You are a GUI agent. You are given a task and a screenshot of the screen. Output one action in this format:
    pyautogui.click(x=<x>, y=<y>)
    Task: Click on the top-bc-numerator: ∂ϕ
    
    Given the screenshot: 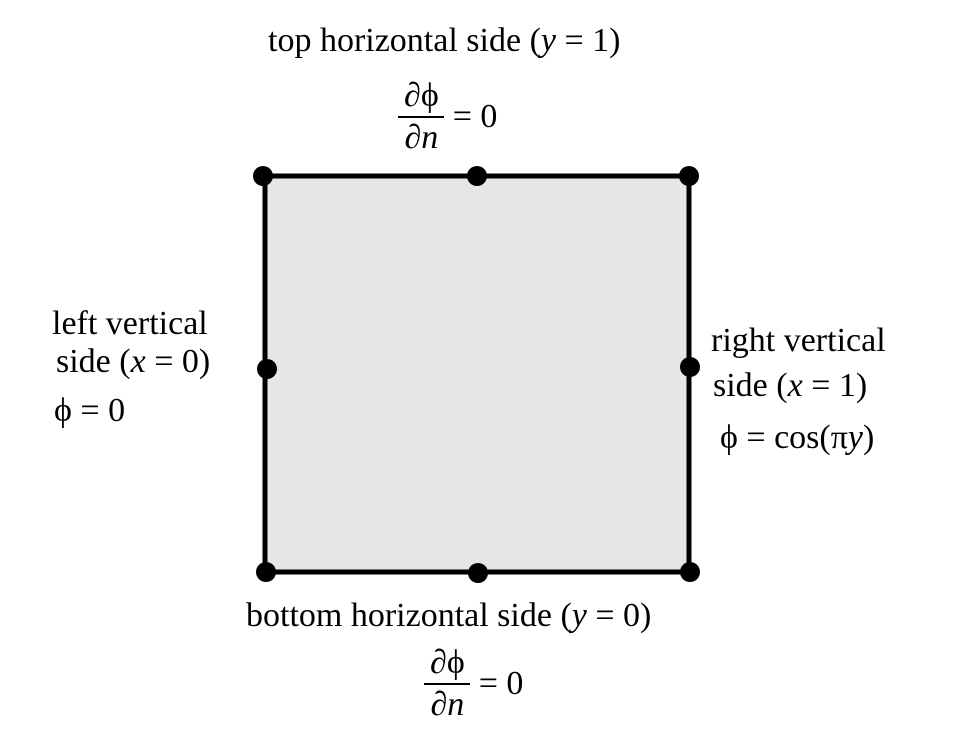 What is the action you would take?
    pyautogui.click(x=421, y=95)
    